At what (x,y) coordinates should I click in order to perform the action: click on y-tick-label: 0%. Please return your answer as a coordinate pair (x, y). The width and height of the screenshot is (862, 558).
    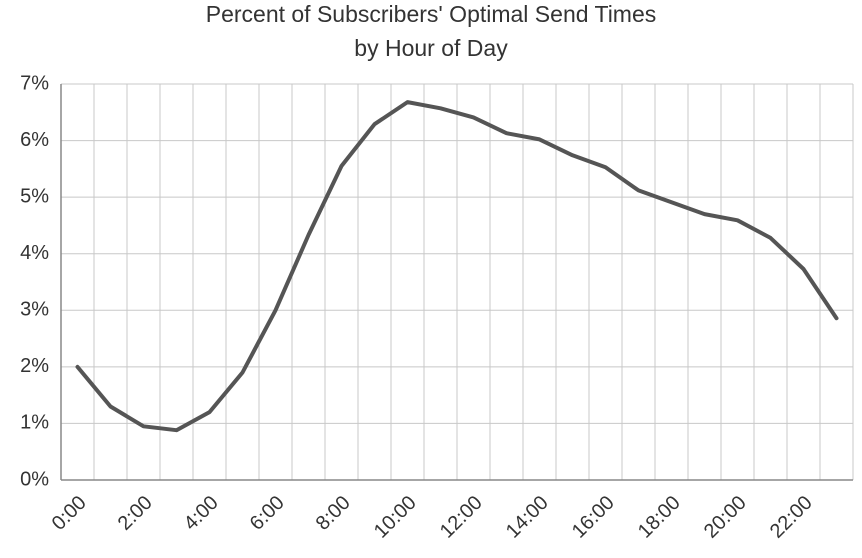
    Looking at the image, I should click on (34, 479).